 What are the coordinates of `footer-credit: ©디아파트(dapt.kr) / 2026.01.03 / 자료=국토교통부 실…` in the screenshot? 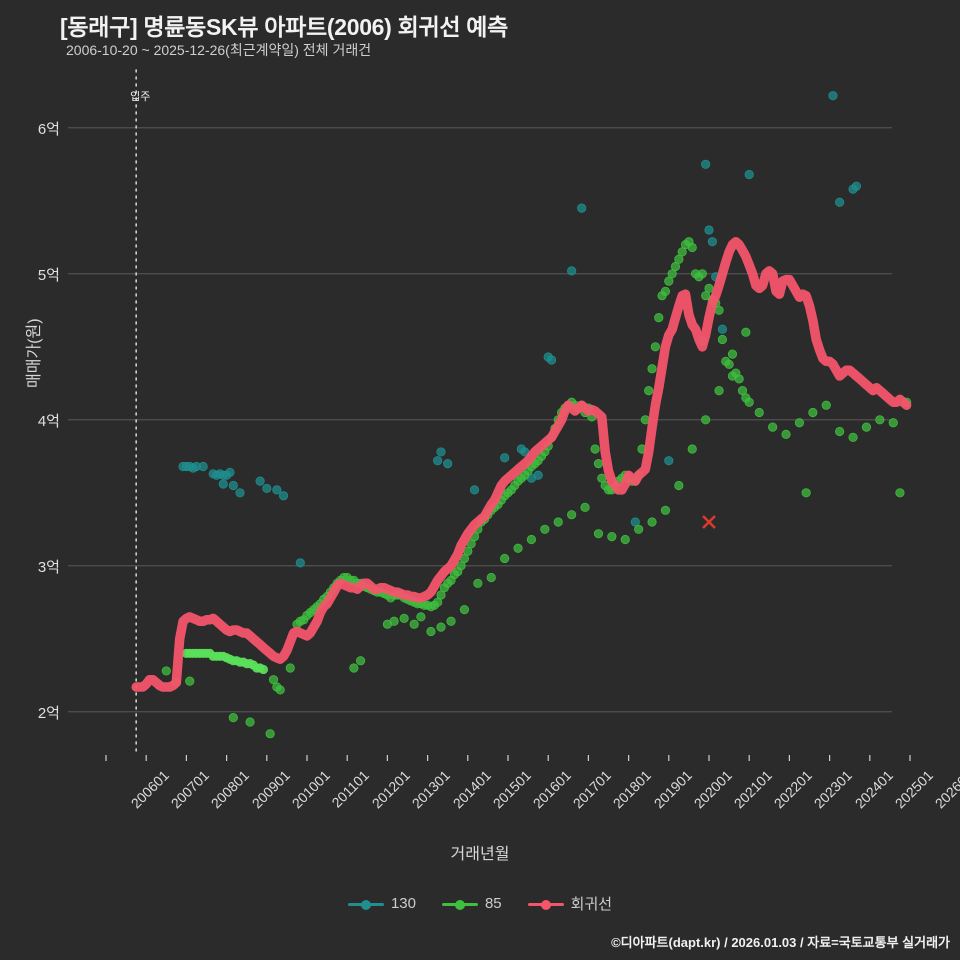 It's located at (780, 942).